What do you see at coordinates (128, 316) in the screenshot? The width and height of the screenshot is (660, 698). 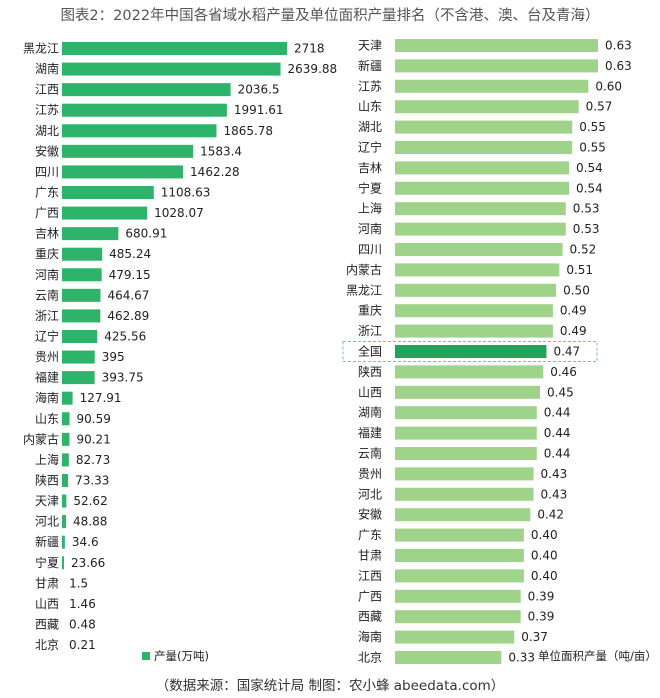 I see `value-label: 462.89` at bounding box center [128, 316].